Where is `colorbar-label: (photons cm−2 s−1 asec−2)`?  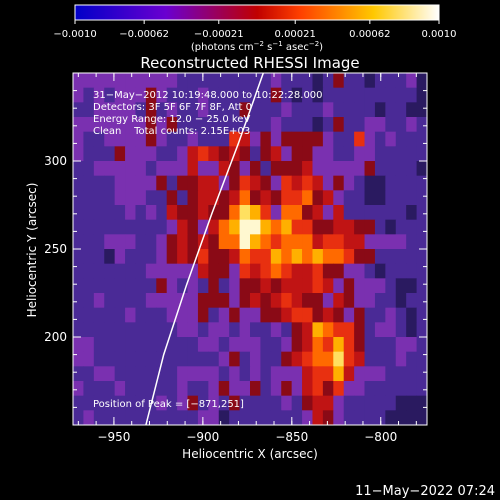
colorbar-label: (photons cm−2 s−1 asec−2) is located at coordinates (257, 46).